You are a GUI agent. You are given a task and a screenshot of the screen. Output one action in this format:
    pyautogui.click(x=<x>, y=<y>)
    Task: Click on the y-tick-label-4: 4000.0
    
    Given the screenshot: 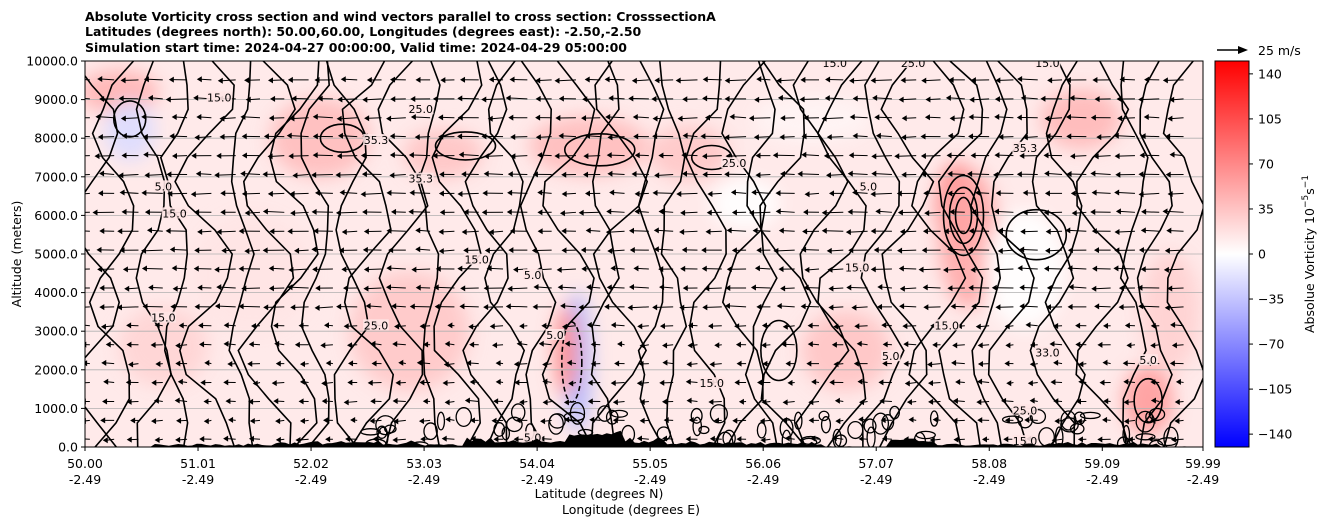 What is the action you would take?
    pyautogui.click(x=56, y=292)
    